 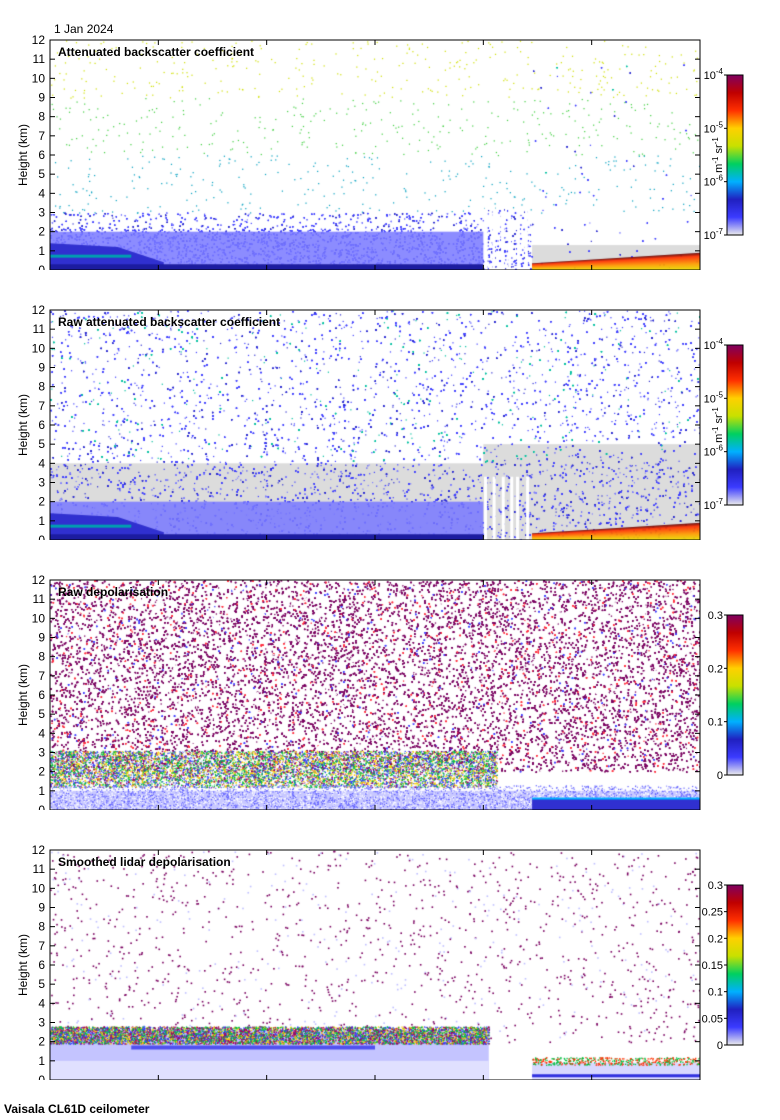 I want to click on panel-title: Raw depolarisation, so click(x=113, y=592).